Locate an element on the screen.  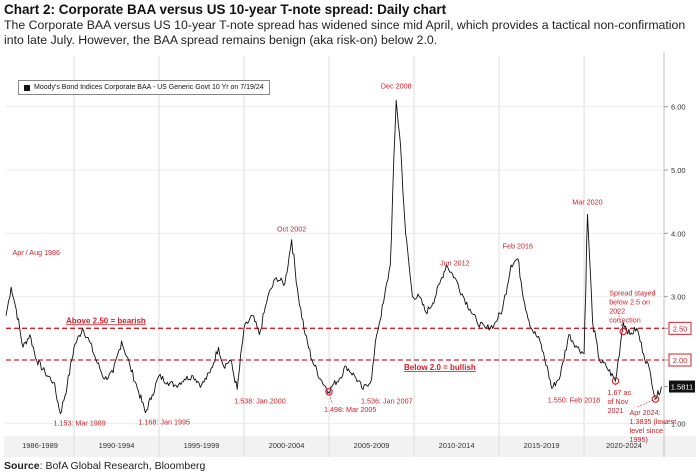
annotation-label-line: 1.153: Mar 1989 is located at coordinates (79, 423).